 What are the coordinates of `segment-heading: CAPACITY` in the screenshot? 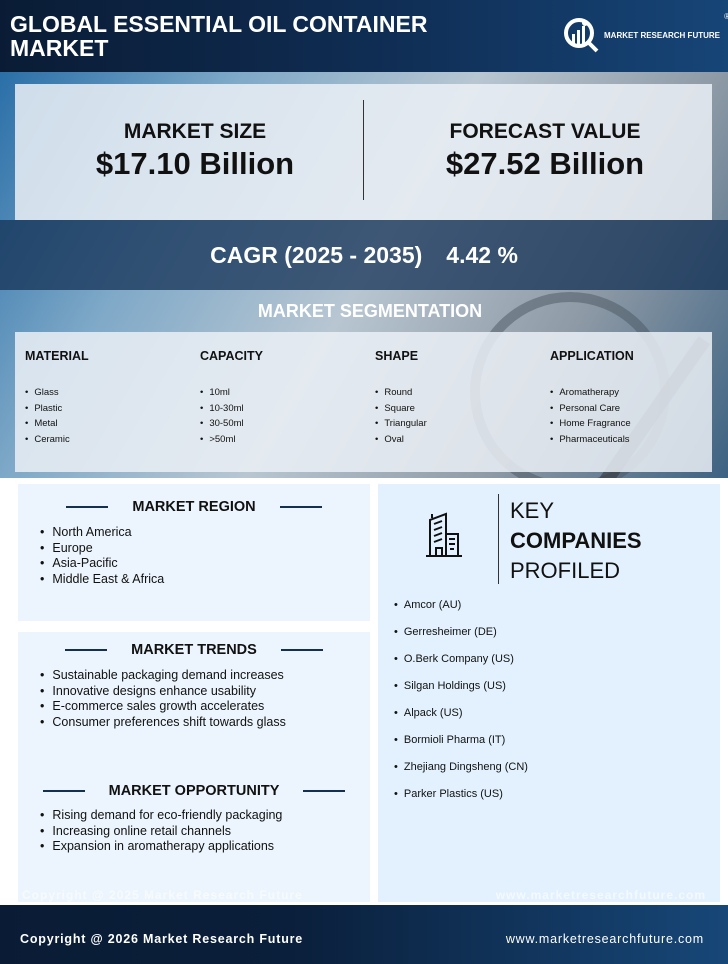 It's located at (231, 356).